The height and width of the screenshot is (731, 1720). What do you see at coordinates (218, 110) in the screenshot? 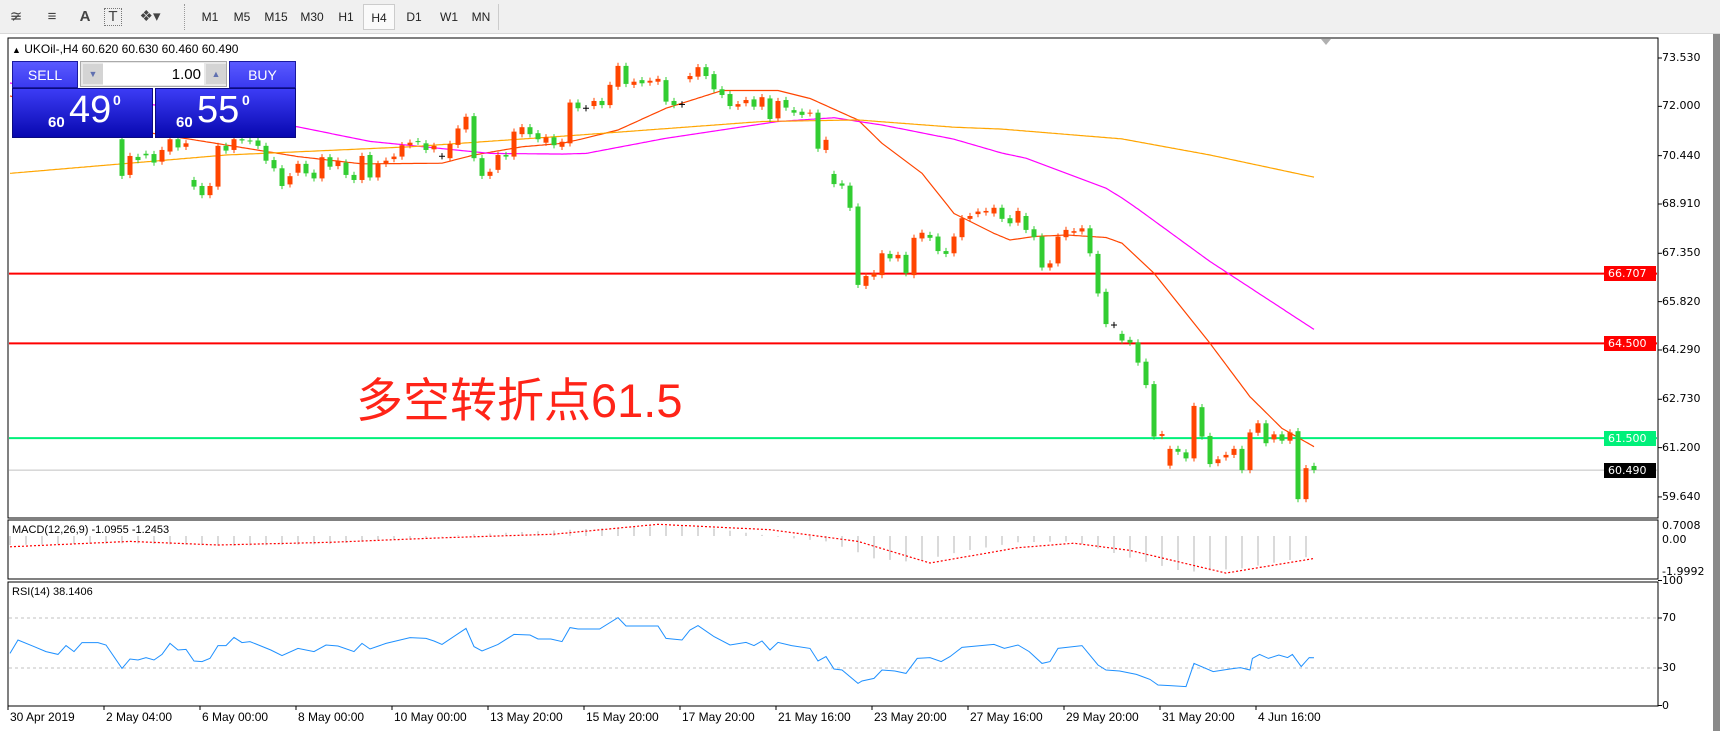
I see `buy-price-main: 55` at bounding box center [218, 110].